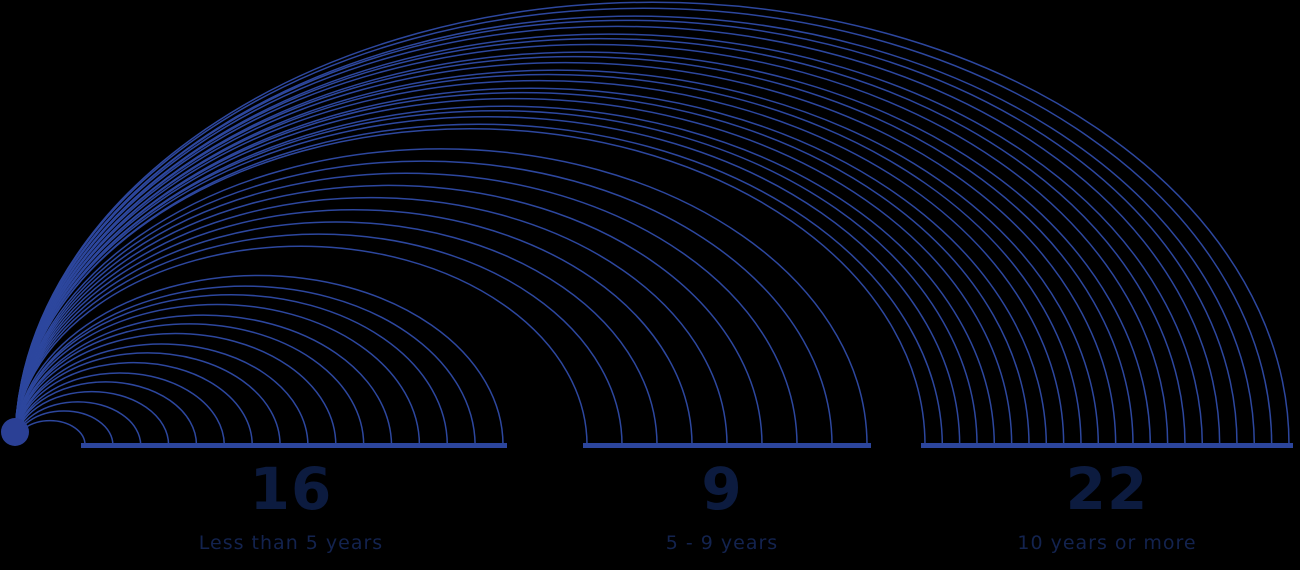 Image resolution: width=1300 pixels, height=570 pixels. I want to click on origin-dot, so click(15, 432).